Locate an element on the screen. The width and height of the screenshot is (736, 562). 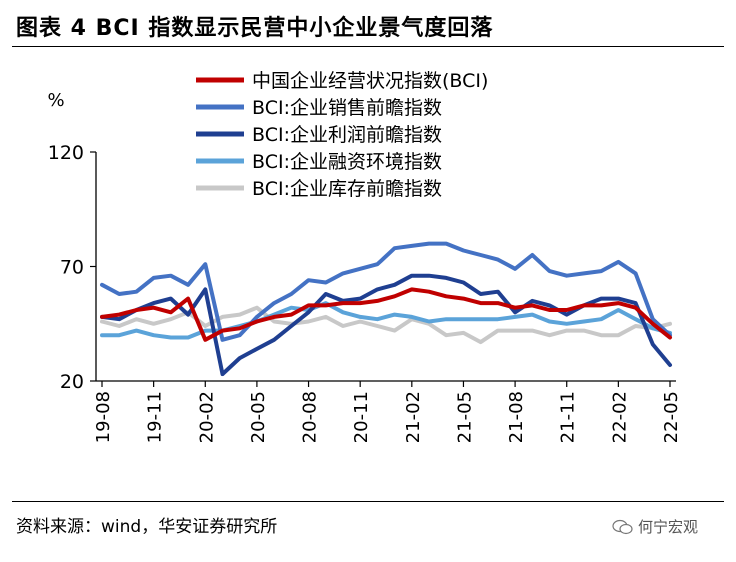
x-tick-label: 20-05 is located at coordinates (258, 417).